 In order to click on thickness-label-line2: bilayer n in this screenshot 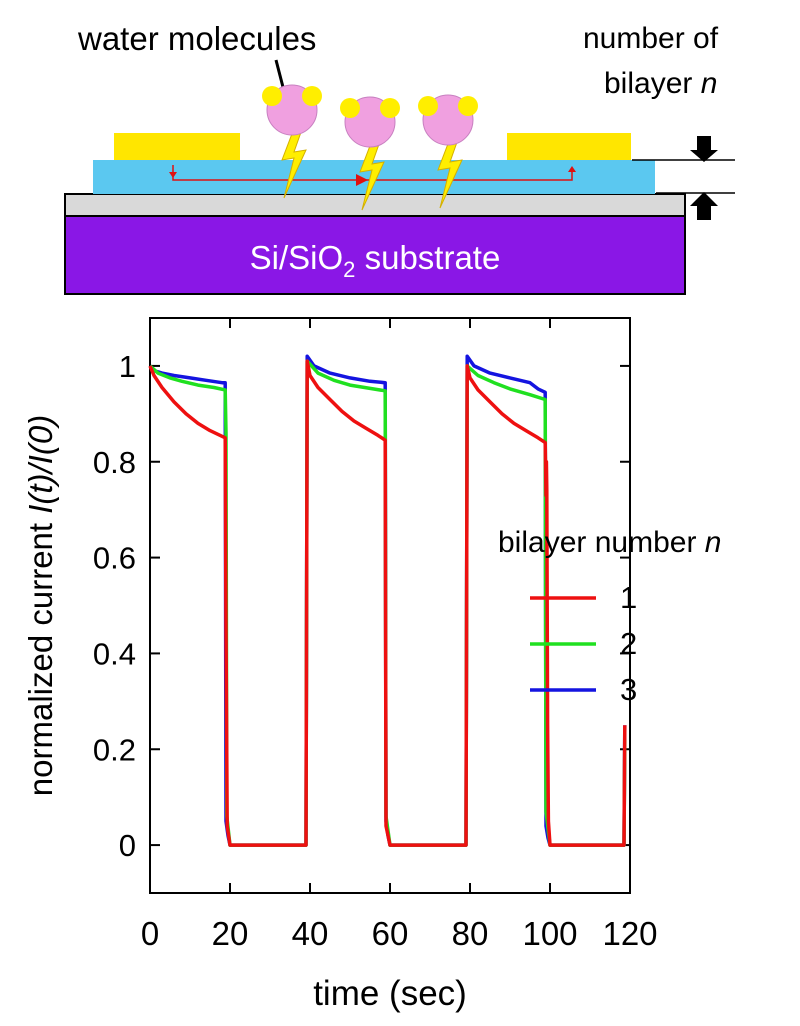, I will do `click(660, 83)`.